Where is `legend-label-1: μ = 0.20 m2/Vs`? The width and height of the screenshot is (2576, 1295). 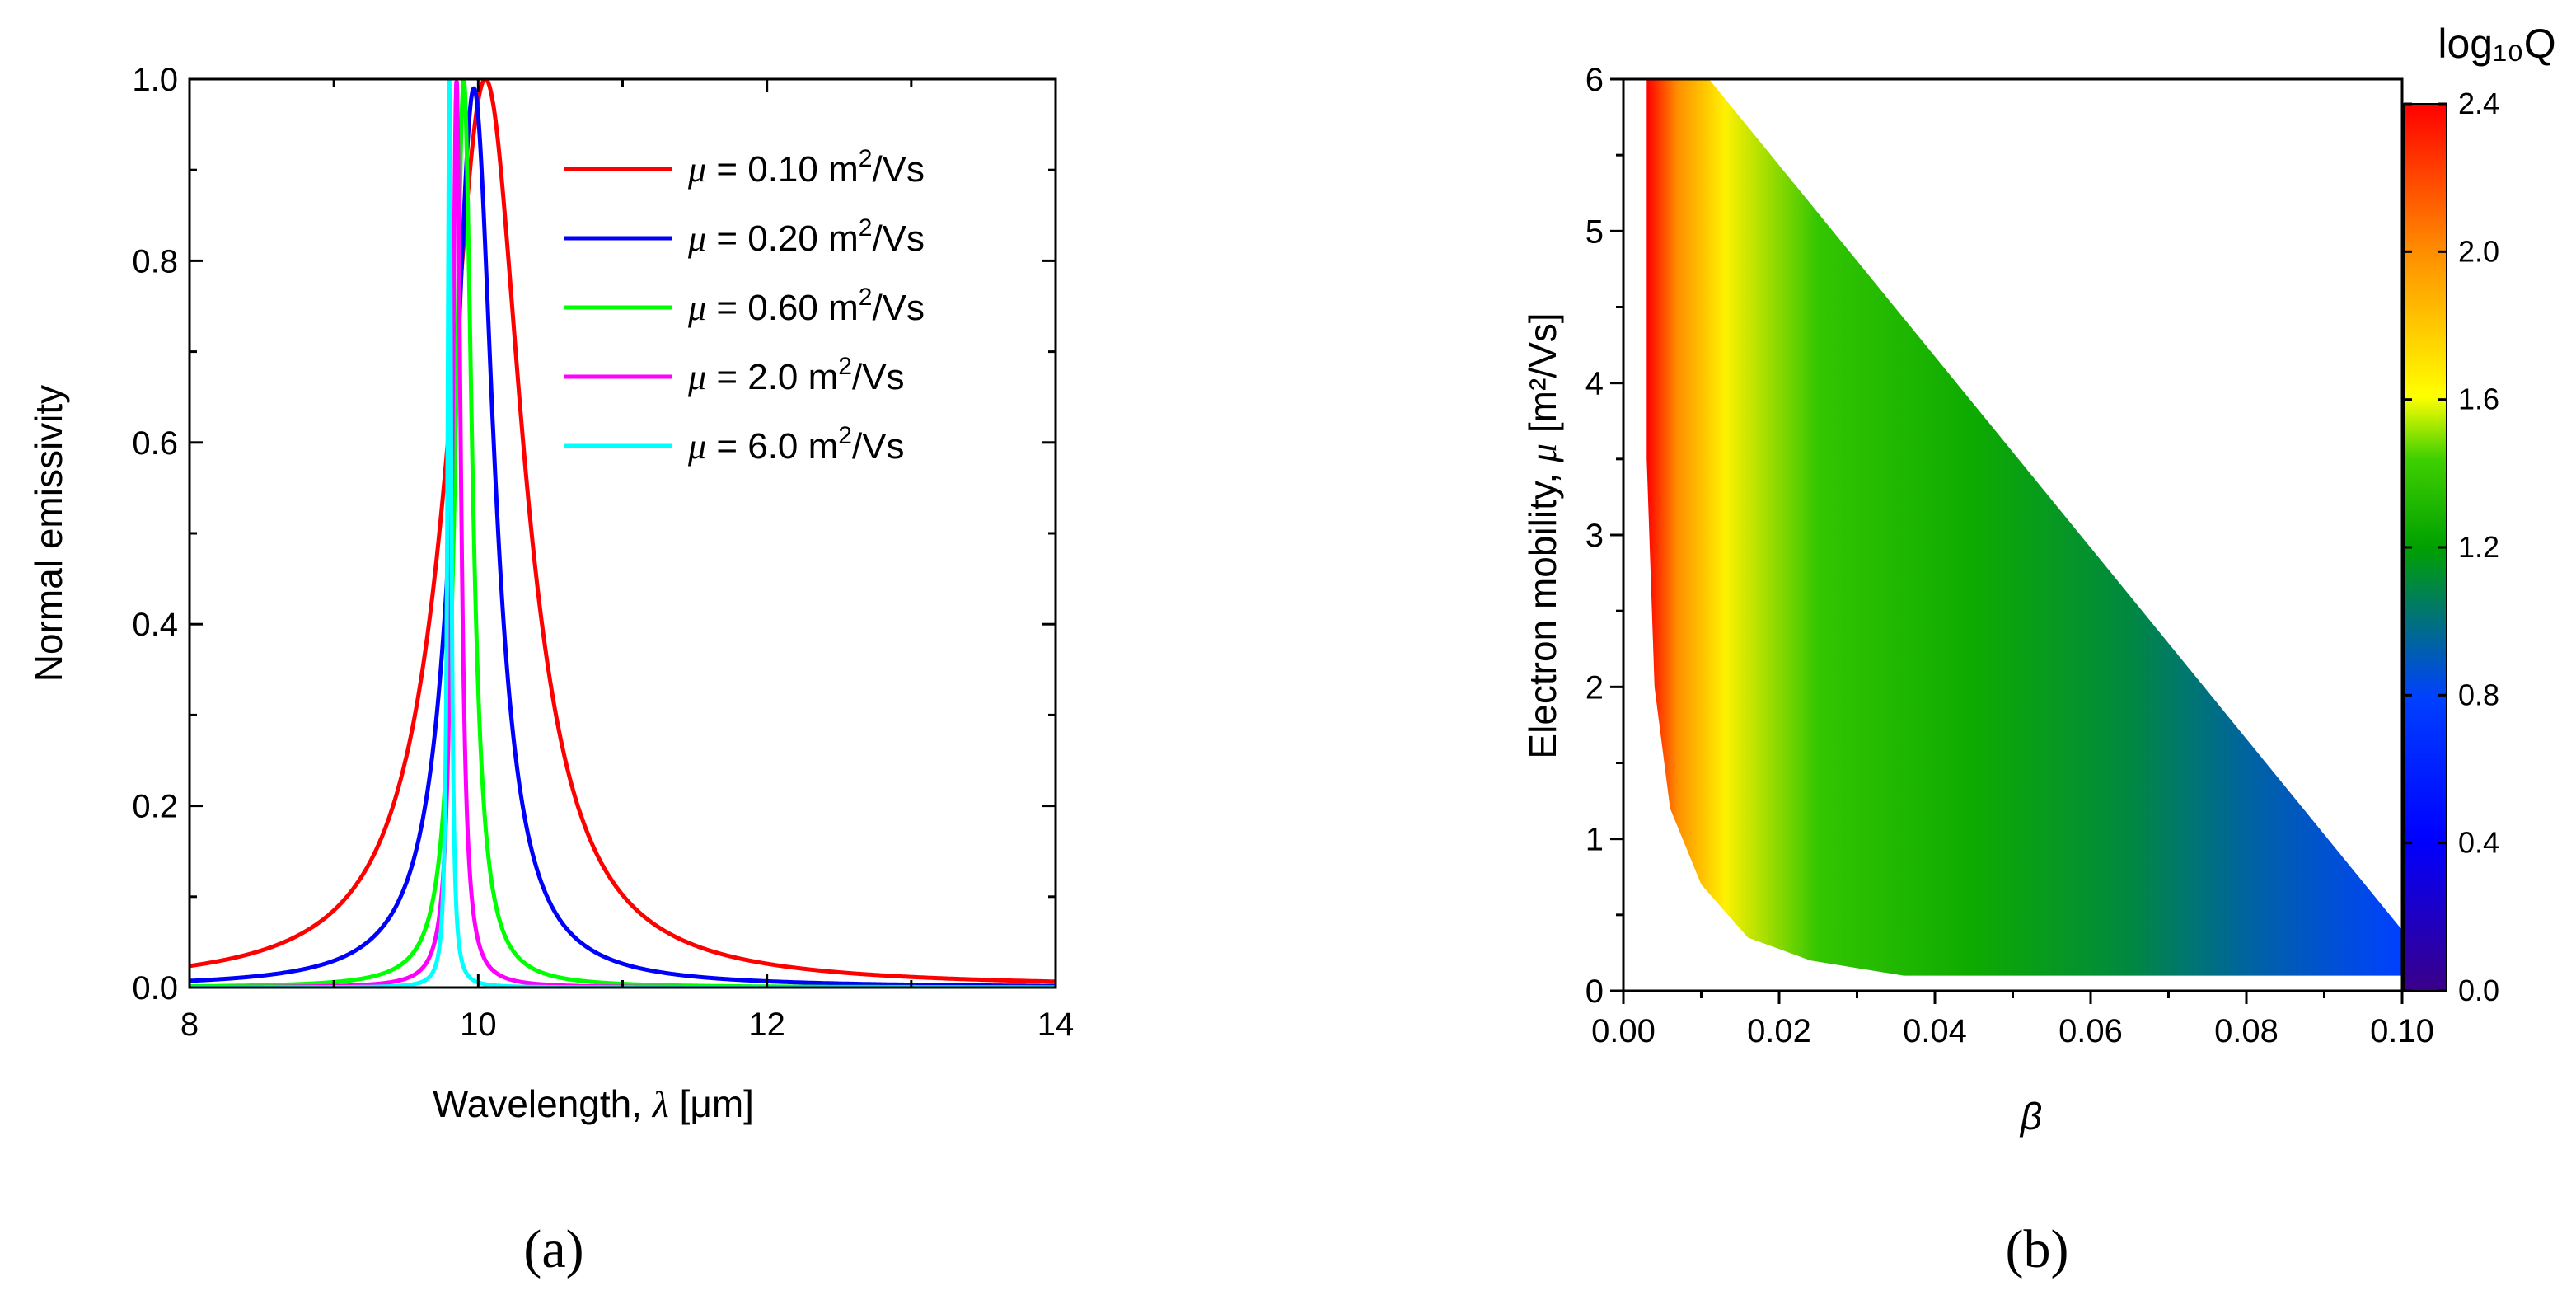 legend-label-1: μ = 0.20 m2/Vs is located at coordinates (806, 237).